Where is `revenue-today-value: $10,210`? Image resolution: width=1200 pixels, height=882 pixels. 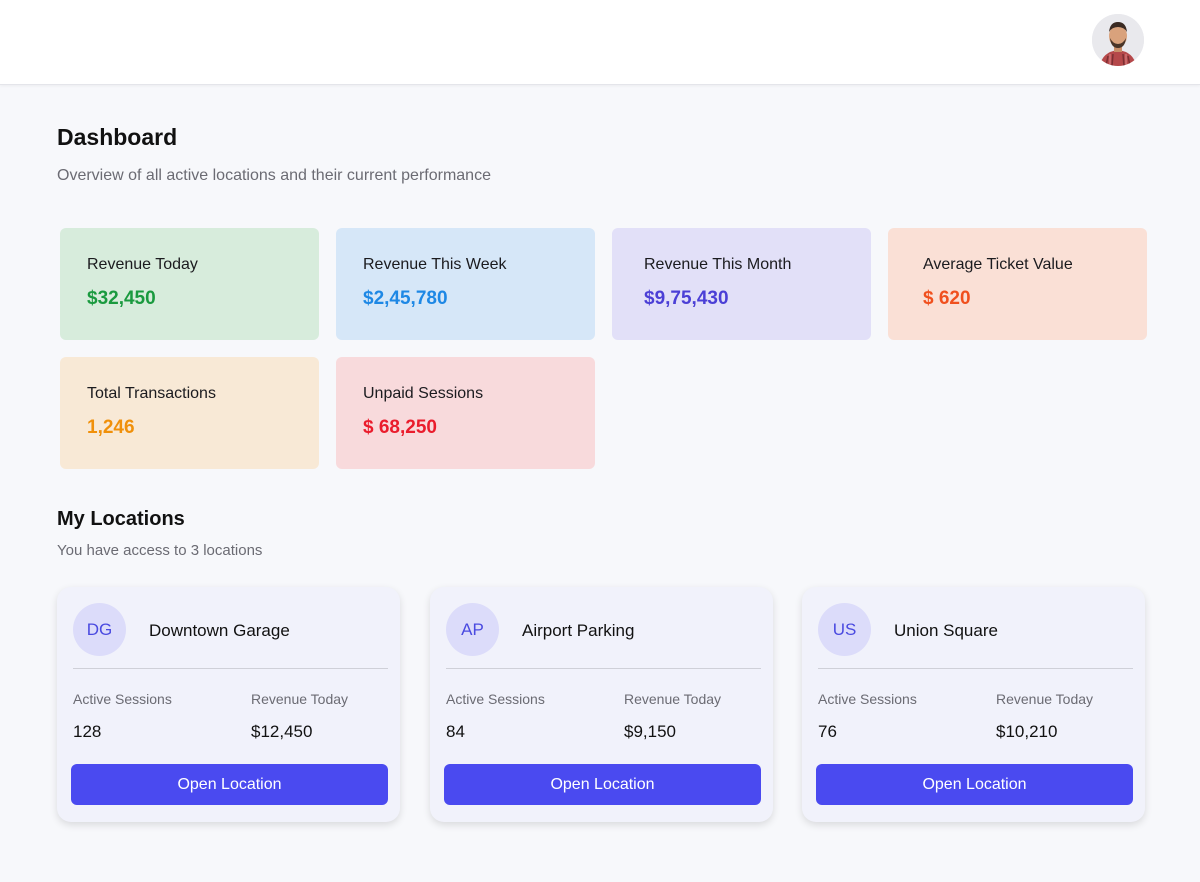
revenue-today-value: $10,210 is located at coordinates (1027, 731).